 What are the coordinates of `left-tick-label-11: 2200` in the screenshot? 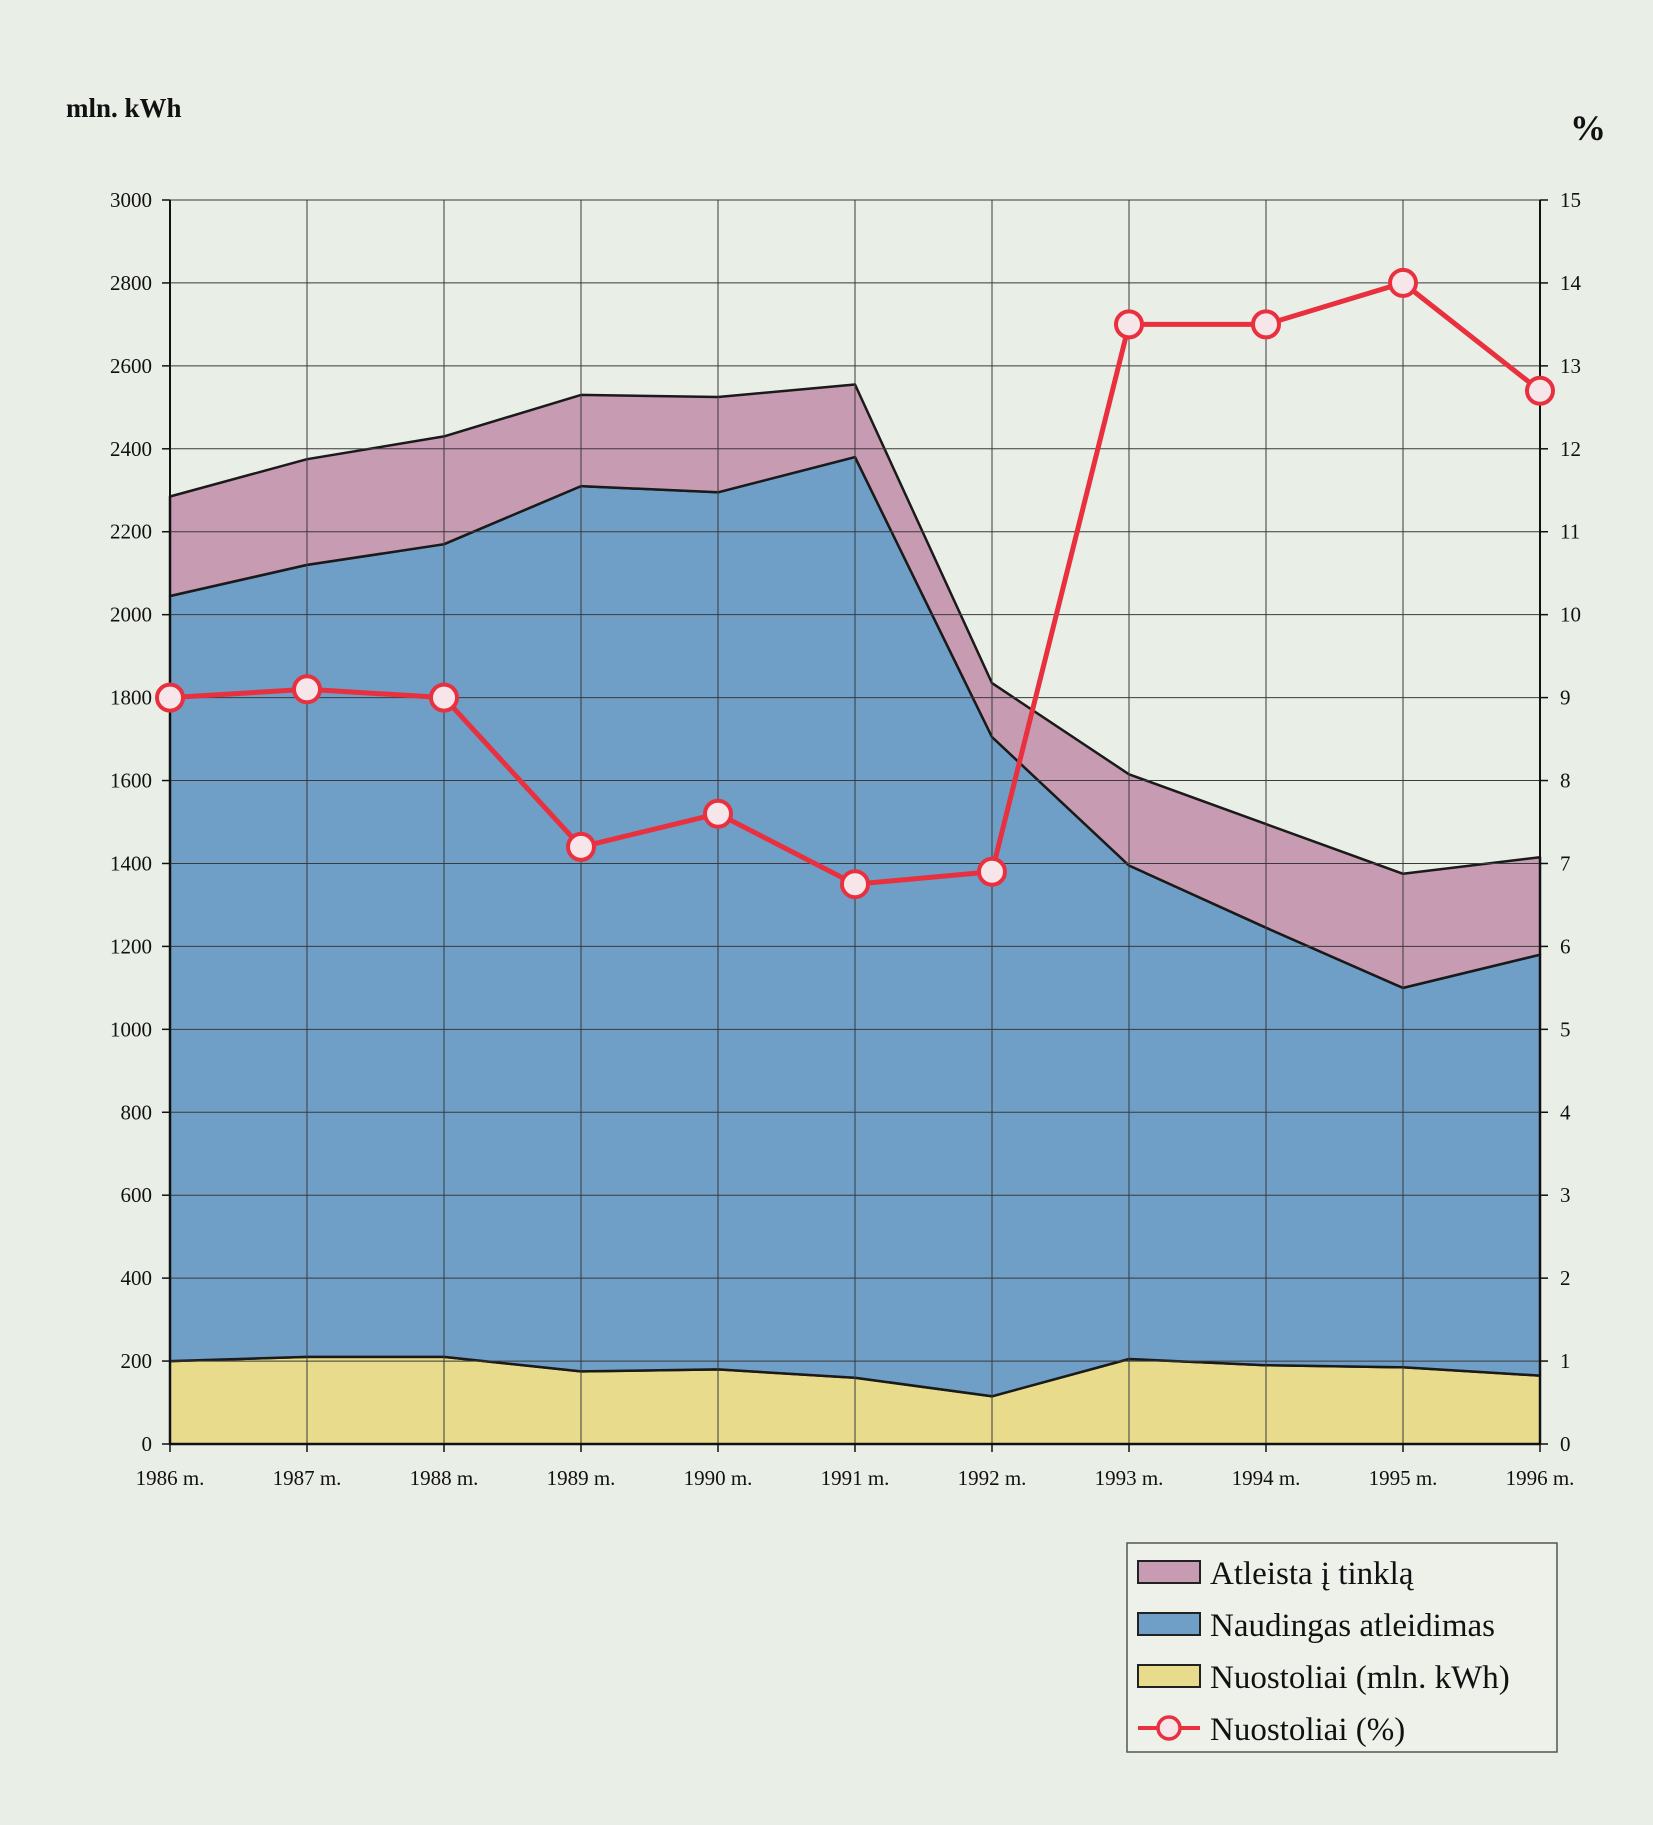 It's located at (131, 532).